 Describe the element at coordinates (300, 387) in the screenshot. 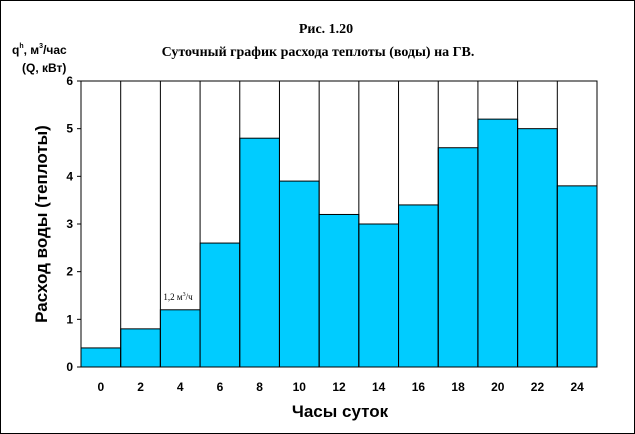

I see `x-tick-label-10: 10` at that location.